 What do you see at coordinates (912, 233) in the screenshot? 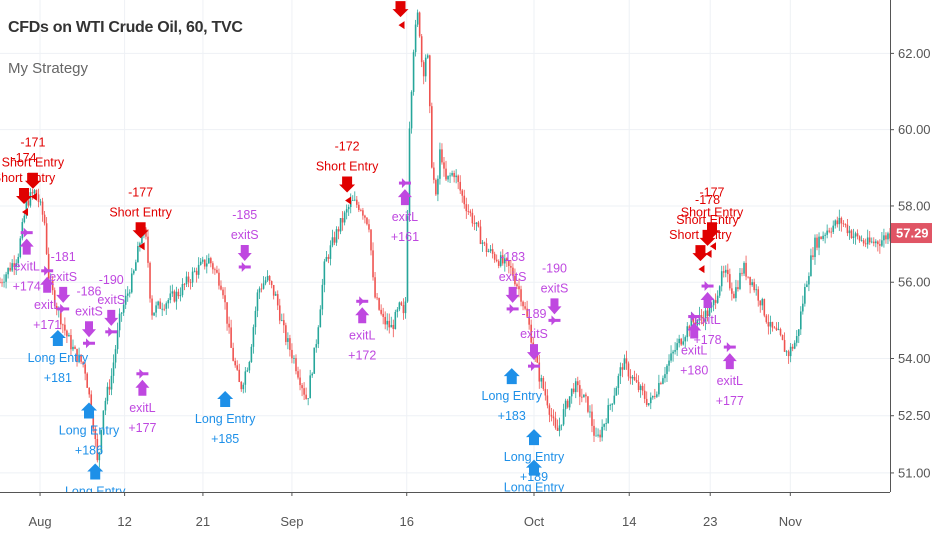
I see `last-price-label: 57.29` at bounding box center [912, 233].